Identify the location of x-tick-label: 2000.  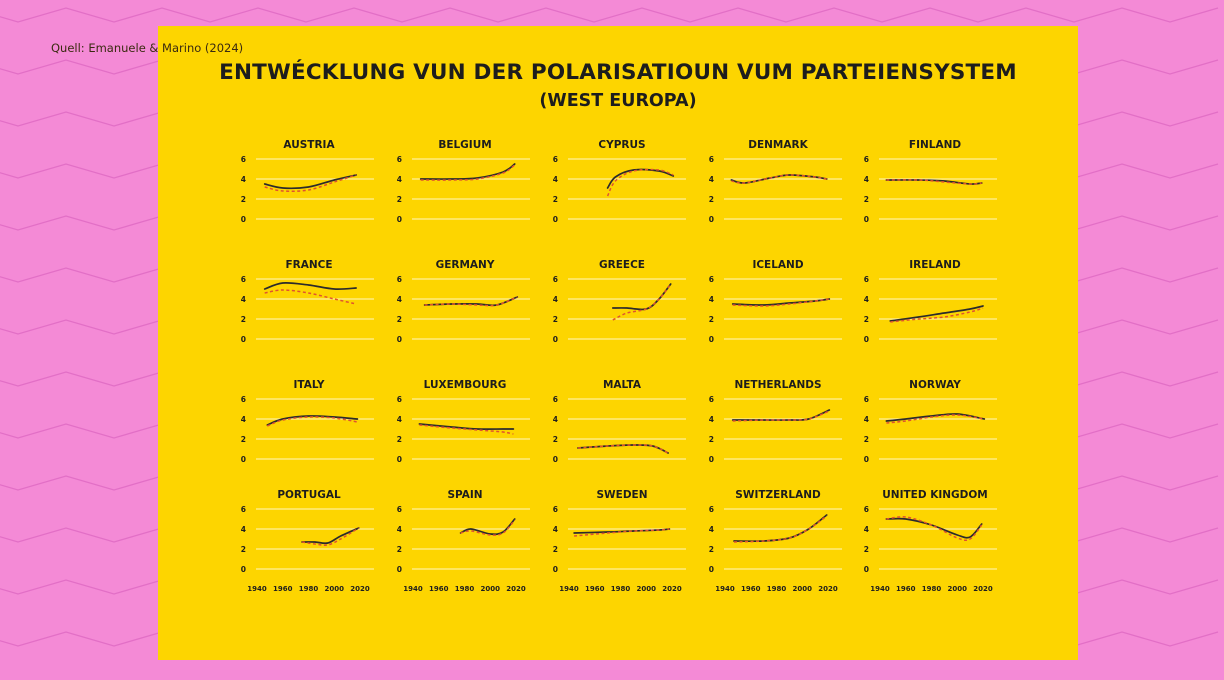
(647, 589).